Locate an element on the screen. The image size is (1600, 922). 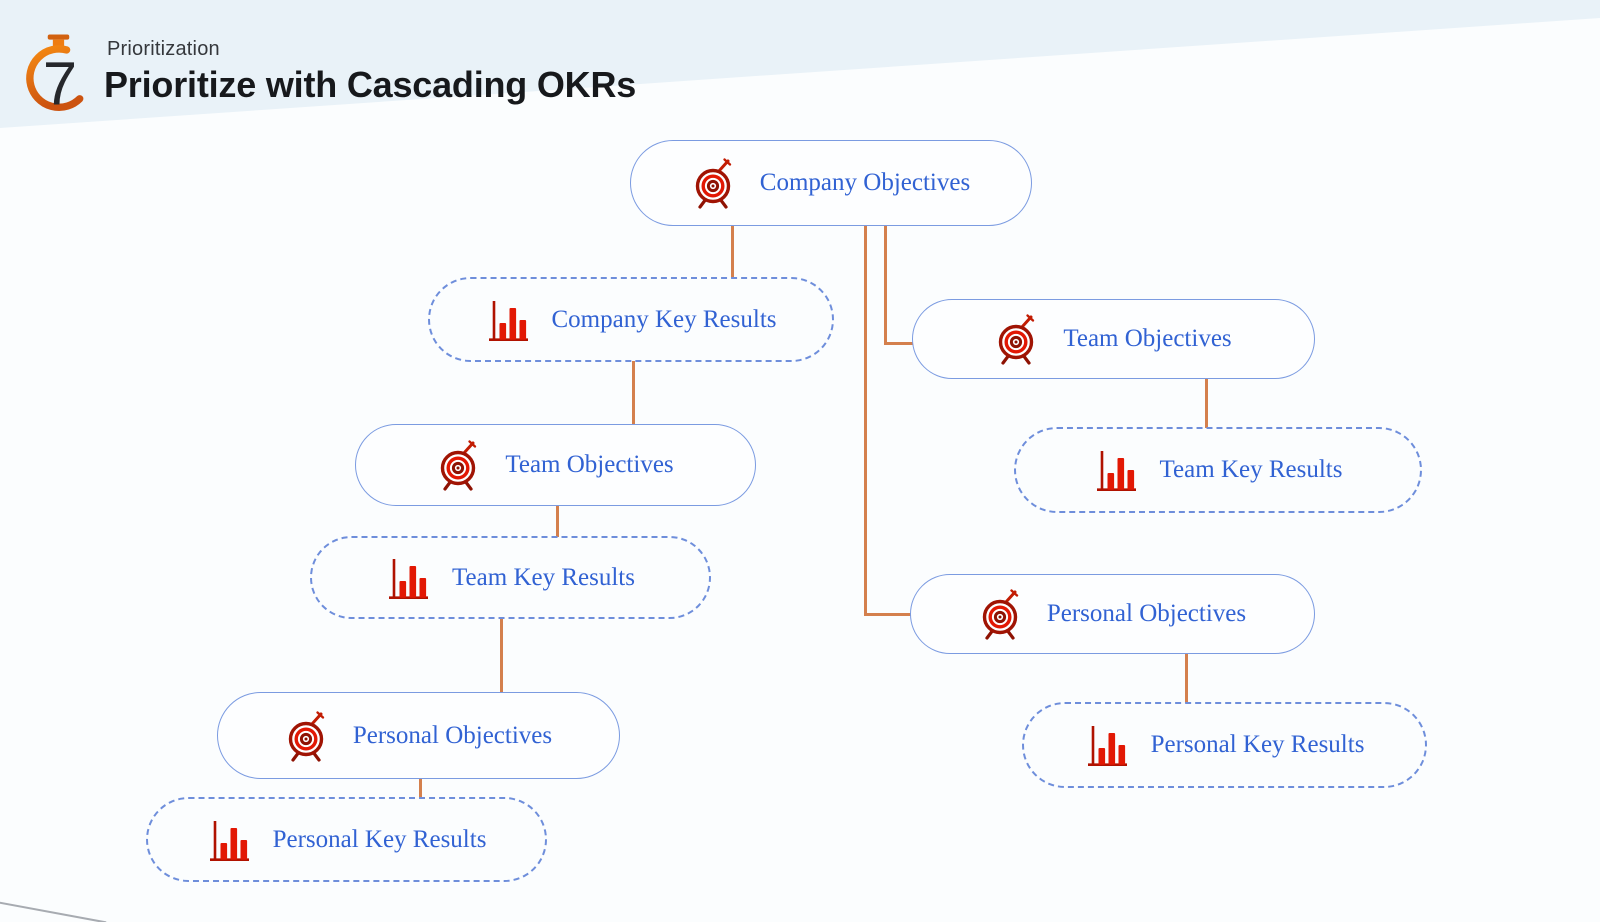
node-personal-key-results-right: Personal Key Results is located at coordinates (1224, 745).